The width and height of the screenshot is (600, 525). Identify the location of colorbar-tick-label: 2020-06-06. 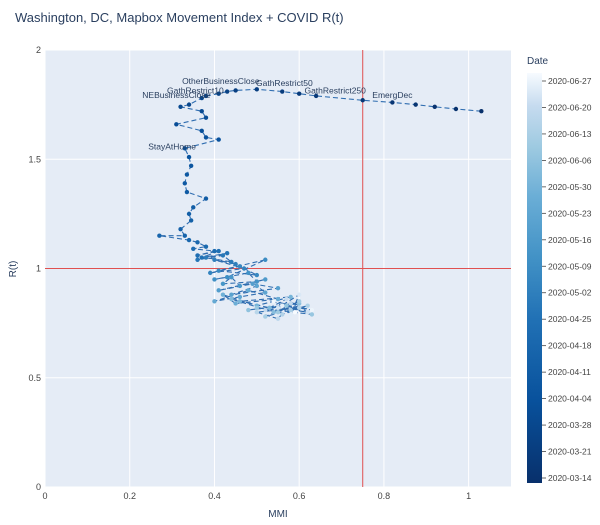
(570, 160).